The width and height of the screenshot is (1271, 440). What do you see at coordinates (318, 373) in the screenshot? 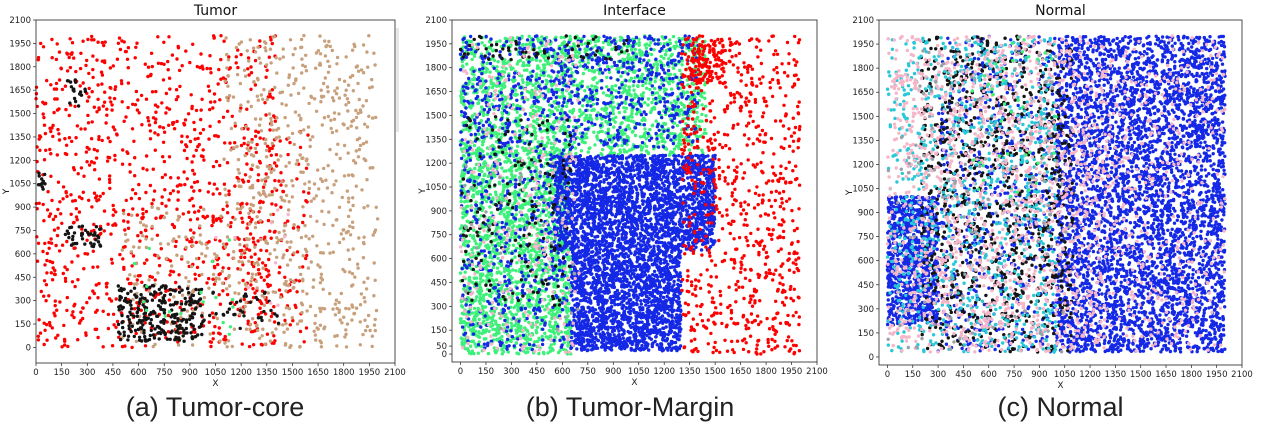
I see `x-tick-label: 1650` at bounding box center [318, 373].